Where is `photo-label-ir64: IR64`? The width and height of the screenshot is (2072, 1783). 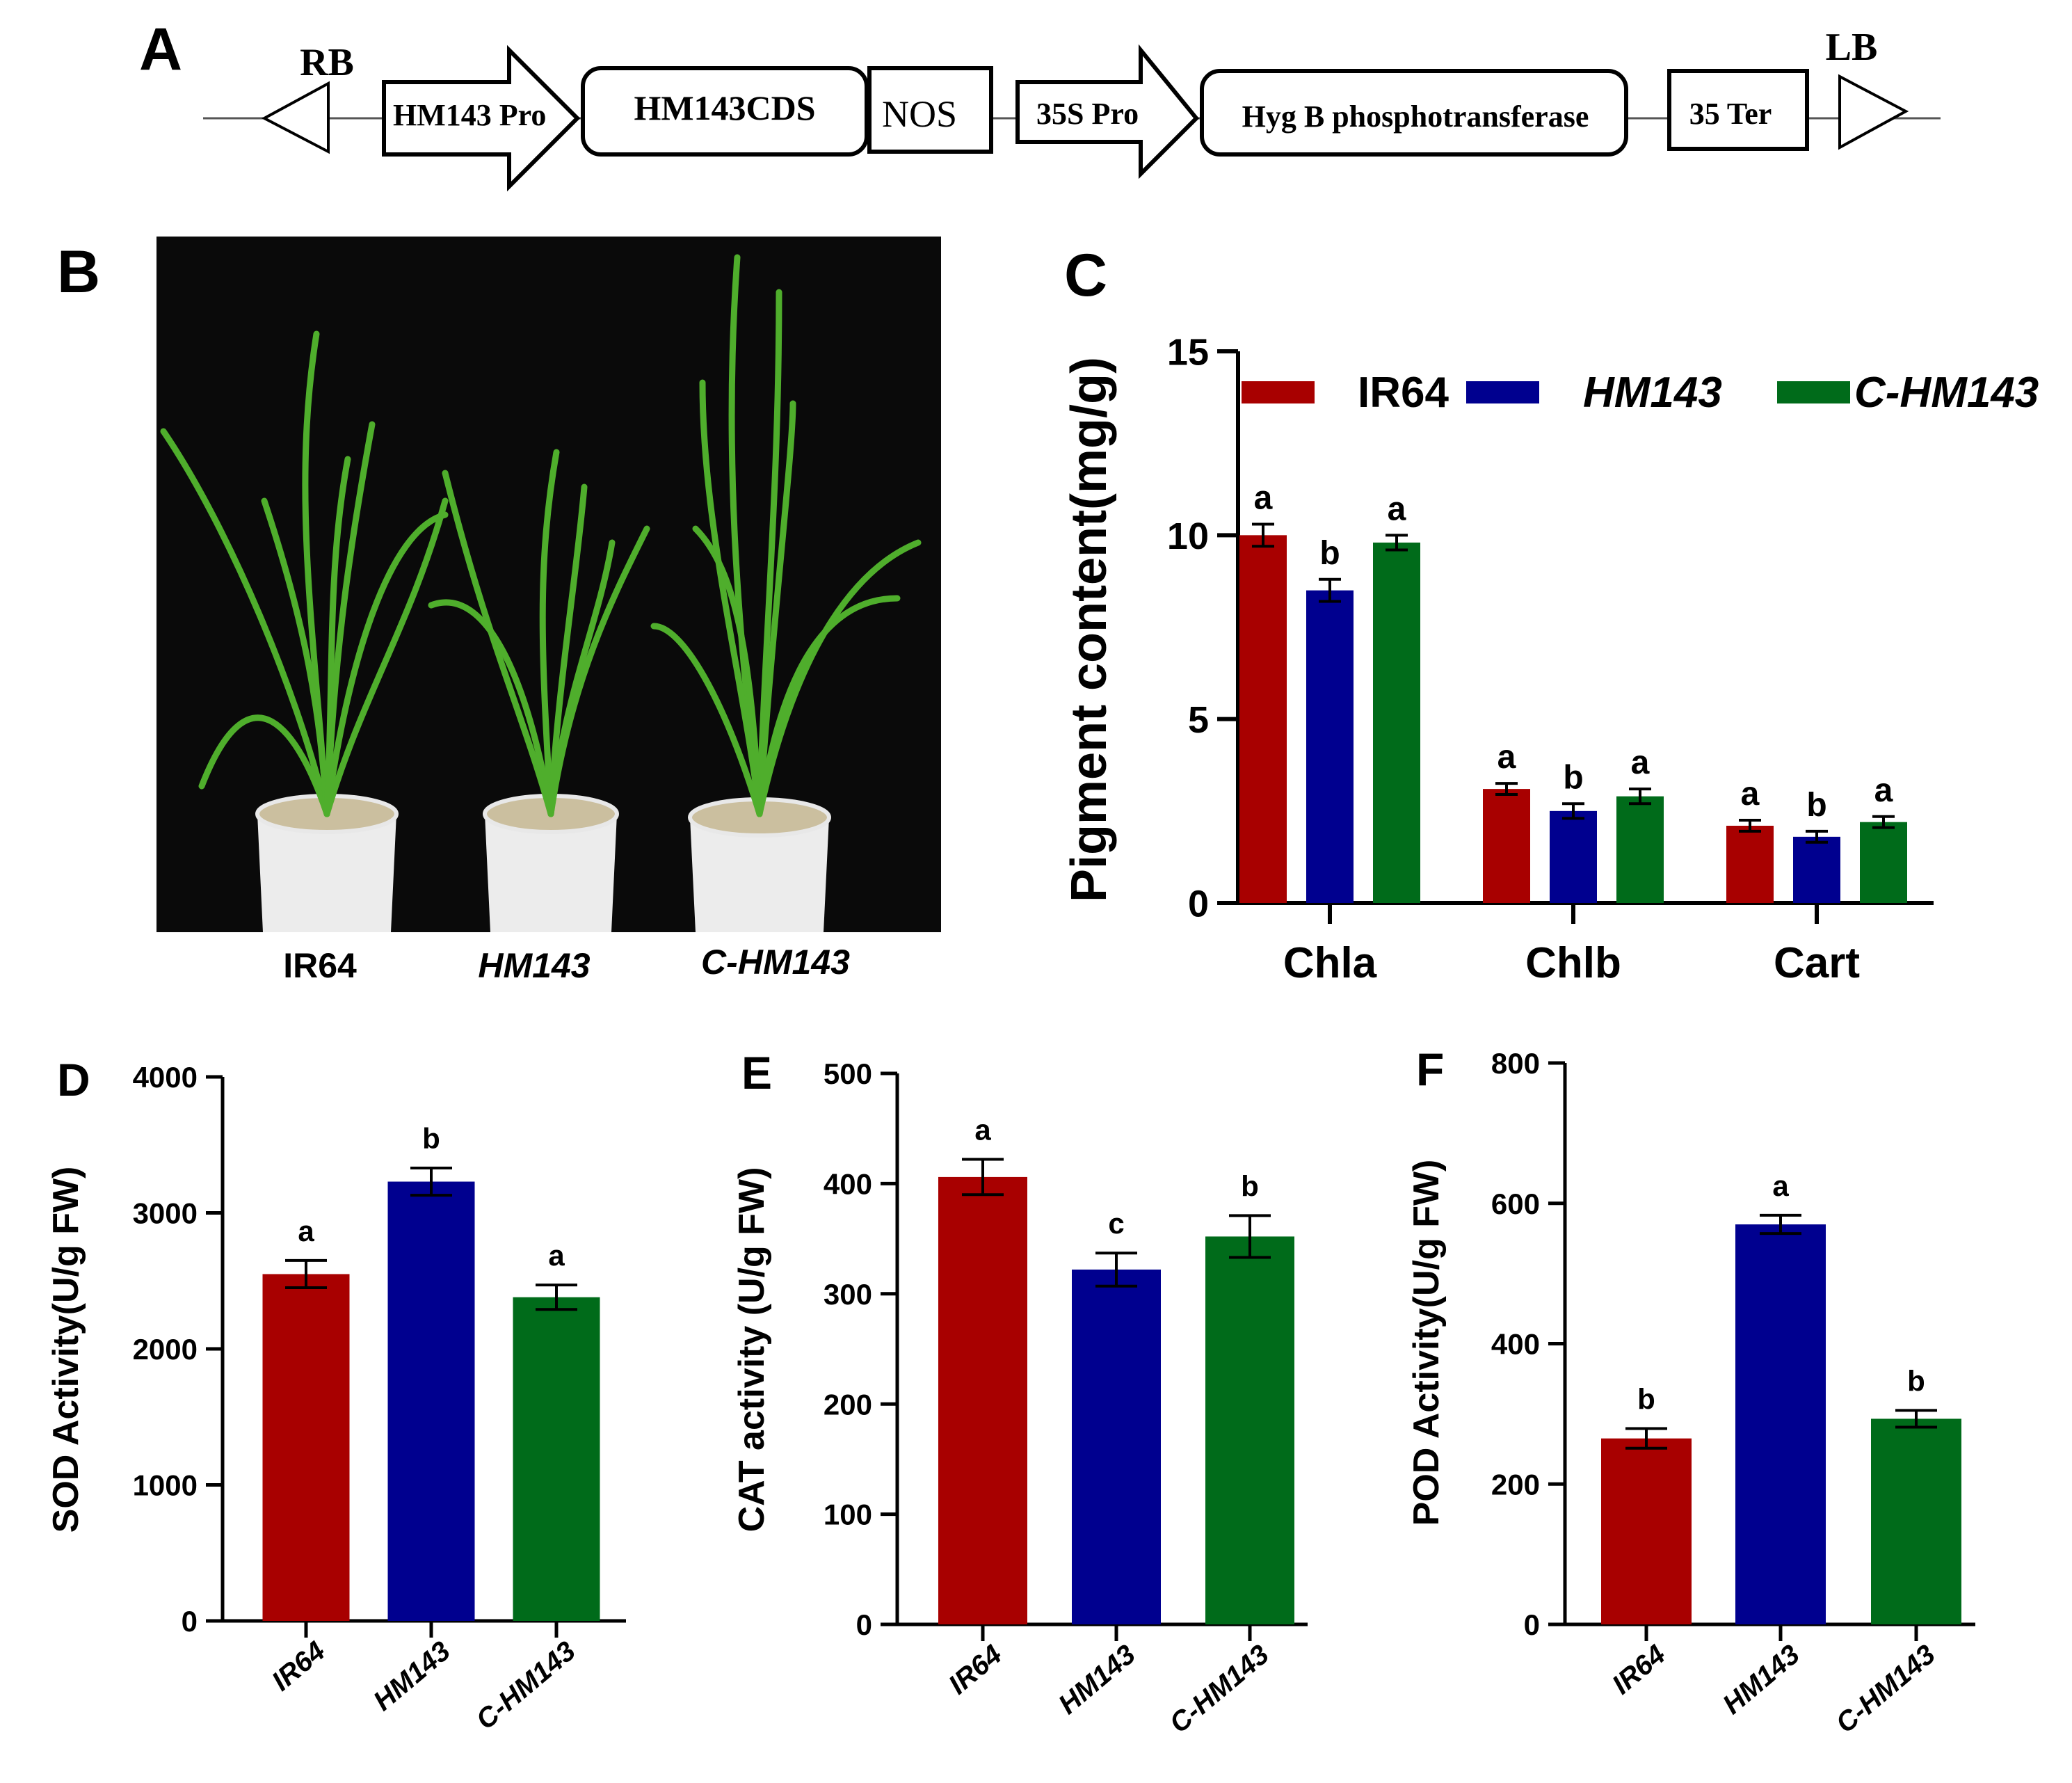
photo-label-ir64: IR64 is located at coordinates (320, 965).